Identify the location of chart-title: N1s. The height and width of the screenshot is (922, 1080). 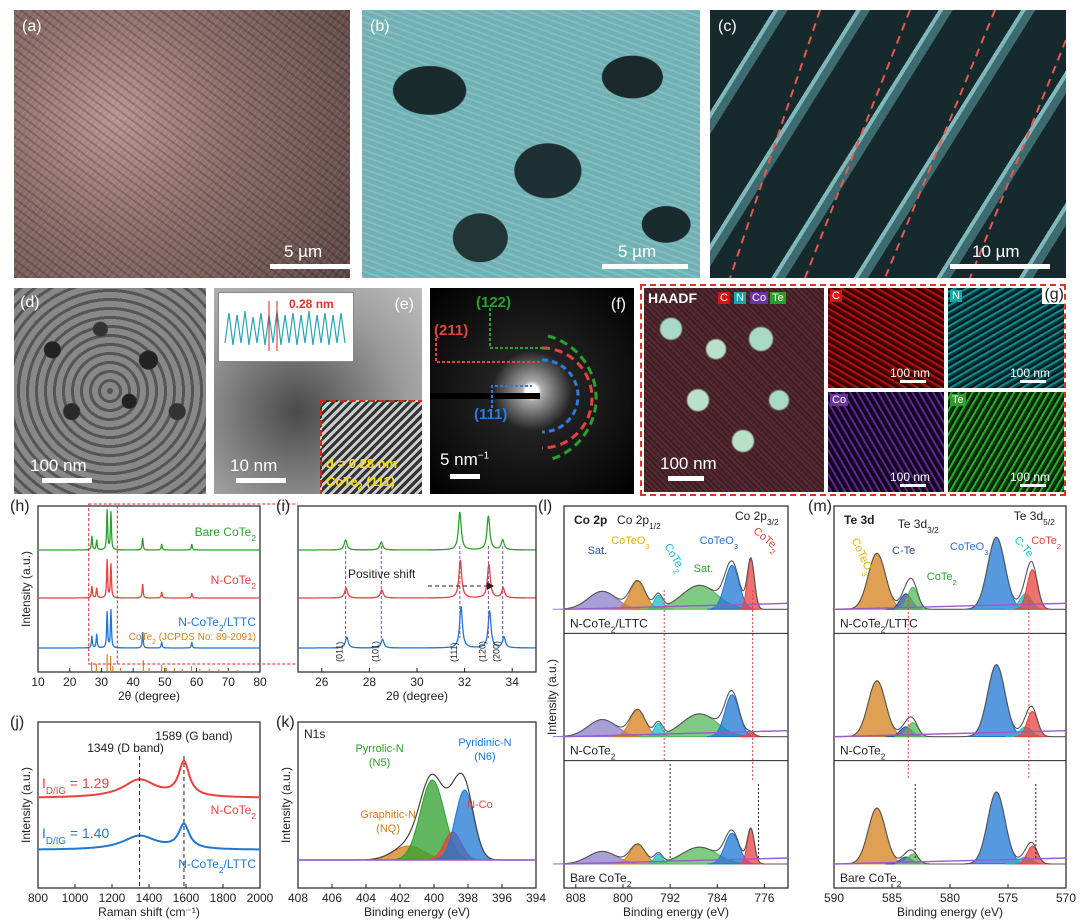
(314, 734).